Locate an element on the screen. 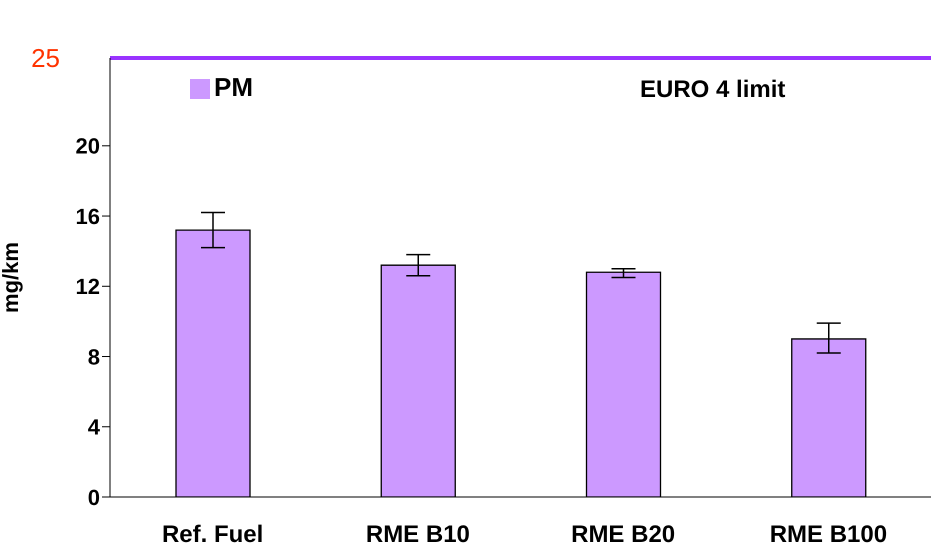 This screenshot has height=557, width=939. x-tick-label: RME B100 is located at coordinates (829, 534).